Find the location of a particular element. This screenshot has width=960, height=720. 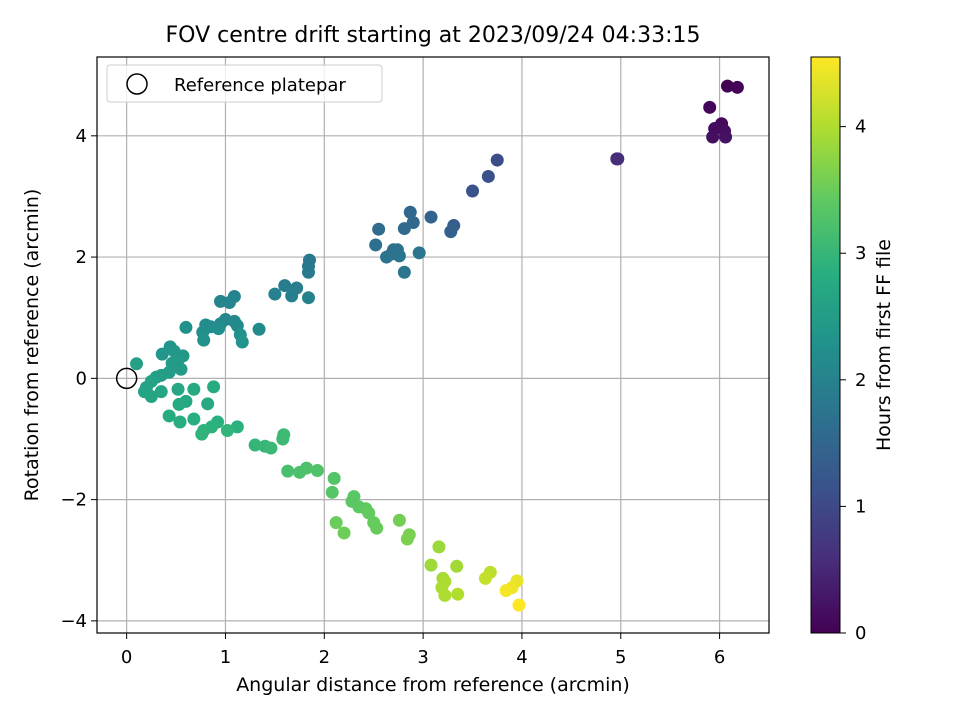

colorbar-gradient is located at coordinates (825, 345).